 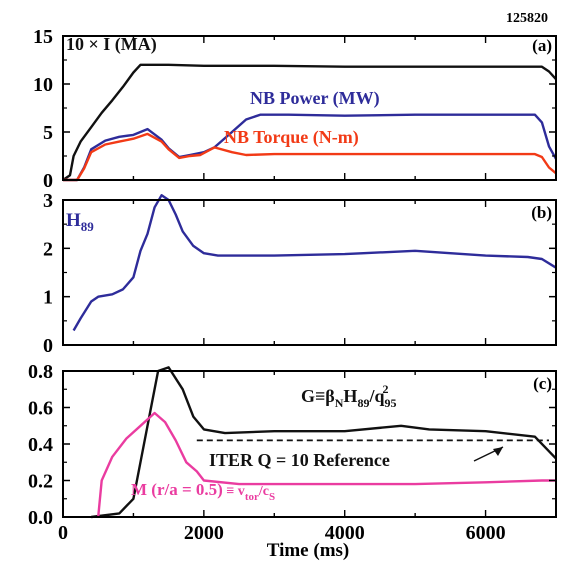 What do you see at coordinates (291, 137) in the screenshot?
I see `nb-torque-label: NB Torque (N-m)` at bounding box center [291, 137].